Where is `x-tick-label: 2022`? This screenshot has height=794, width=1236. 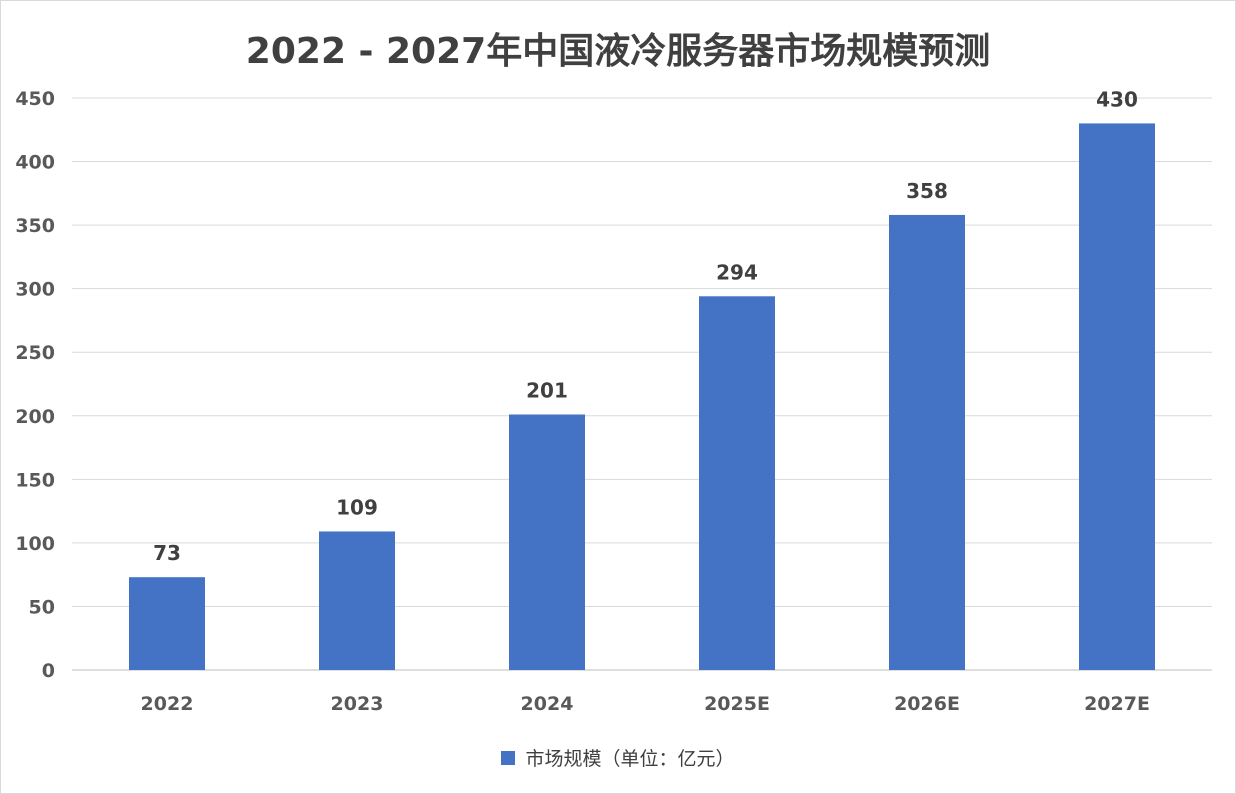 x-tick-label: 2022 is located at coordinates (167, 704).